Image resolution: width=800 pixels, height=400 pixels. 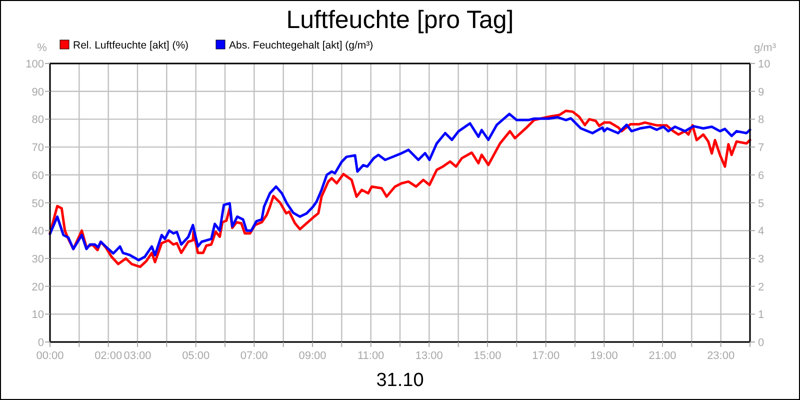 I want to click on y-tick-label: 80, so click(x=38, y=120).